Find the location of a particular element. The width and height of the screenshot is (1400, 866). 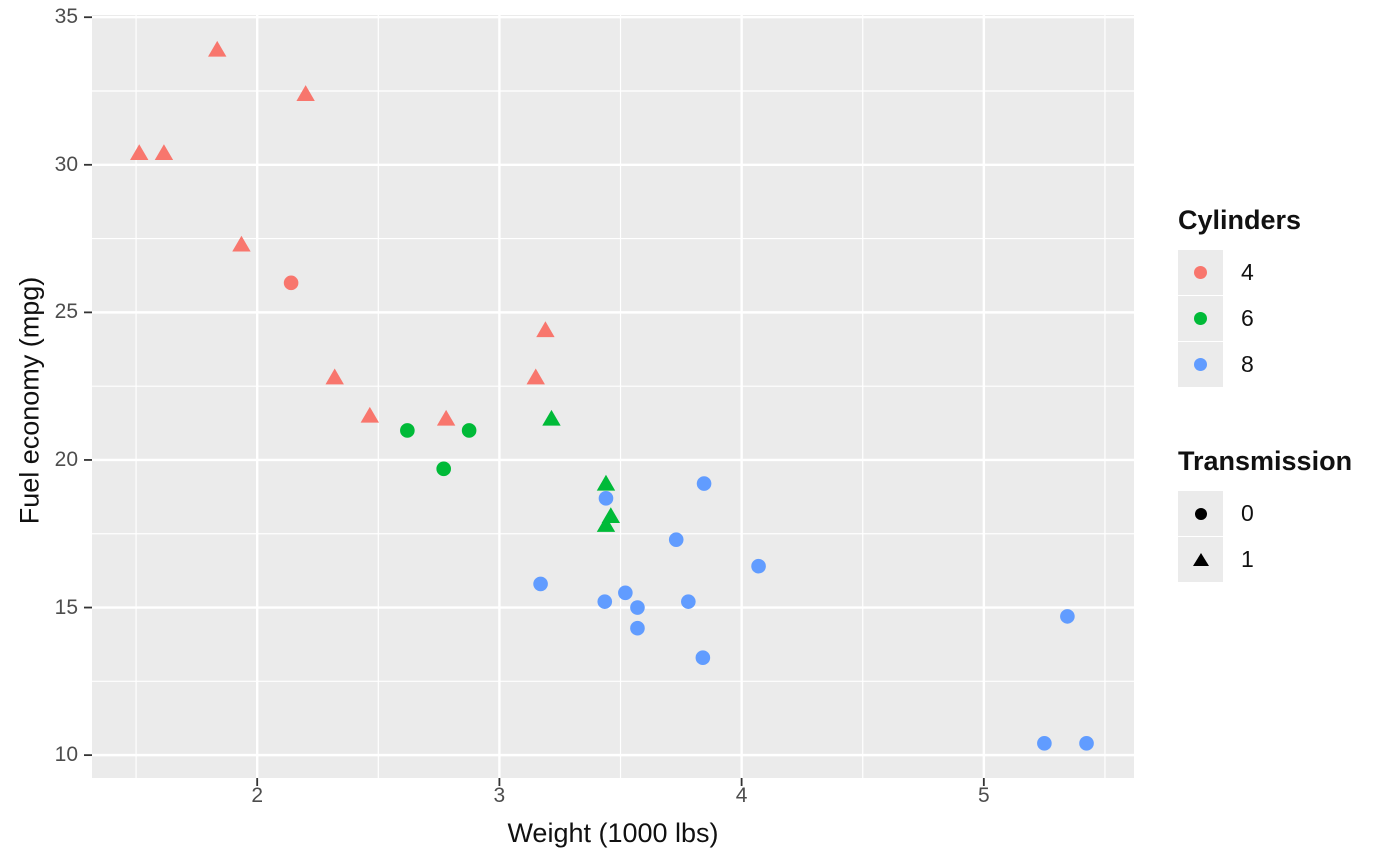

legend-label: 0 is located at coordinates (1247, 513).